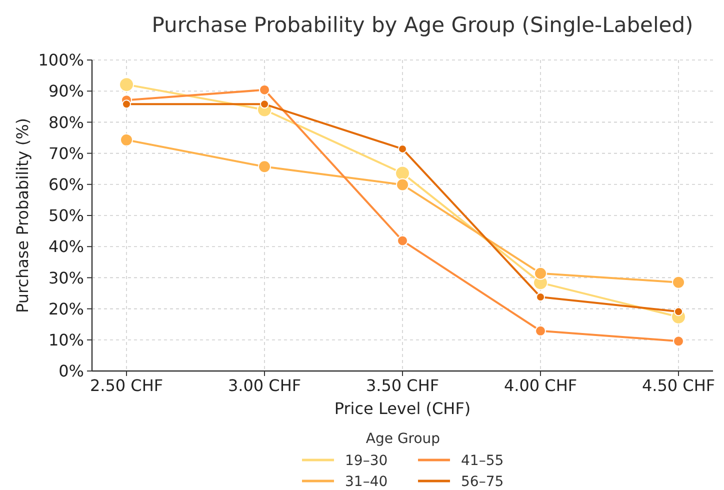 The height and width of the screenshot is (490, 724). What do you see at coordinates (541, 385) in the screenshot?
I see `x-tick-label: 4.00 CHF` at bounding box center [541, 385].